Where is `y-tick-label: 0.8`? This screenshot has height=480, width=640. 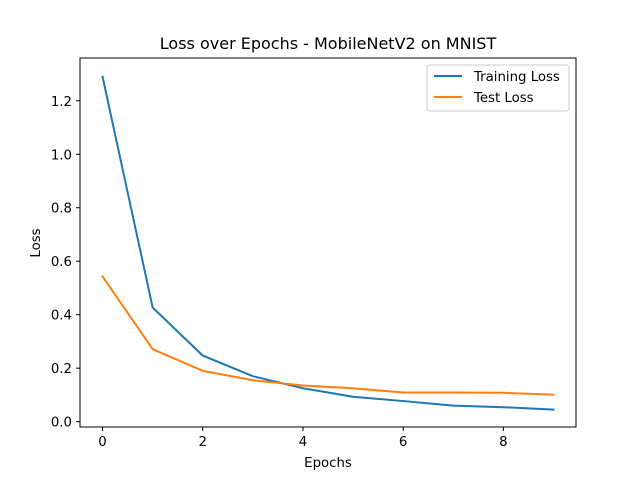 y-tick-label: 0.8 is located at coordinates (61, 209).